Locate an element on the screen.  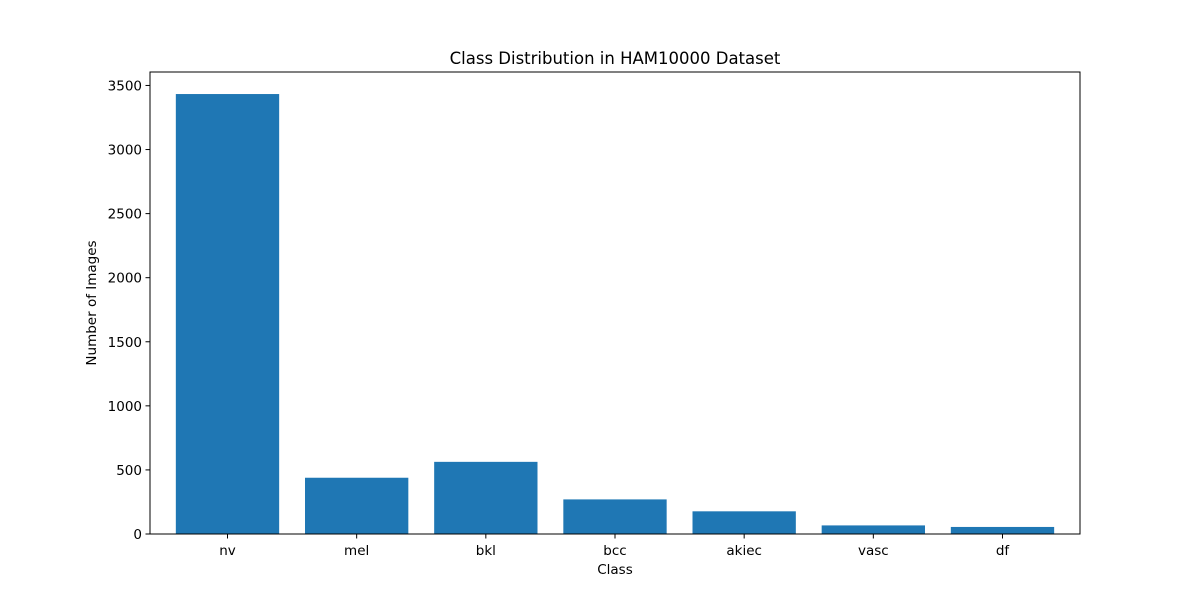
y-tick-label: 0 is located at coordinates (137, 535).